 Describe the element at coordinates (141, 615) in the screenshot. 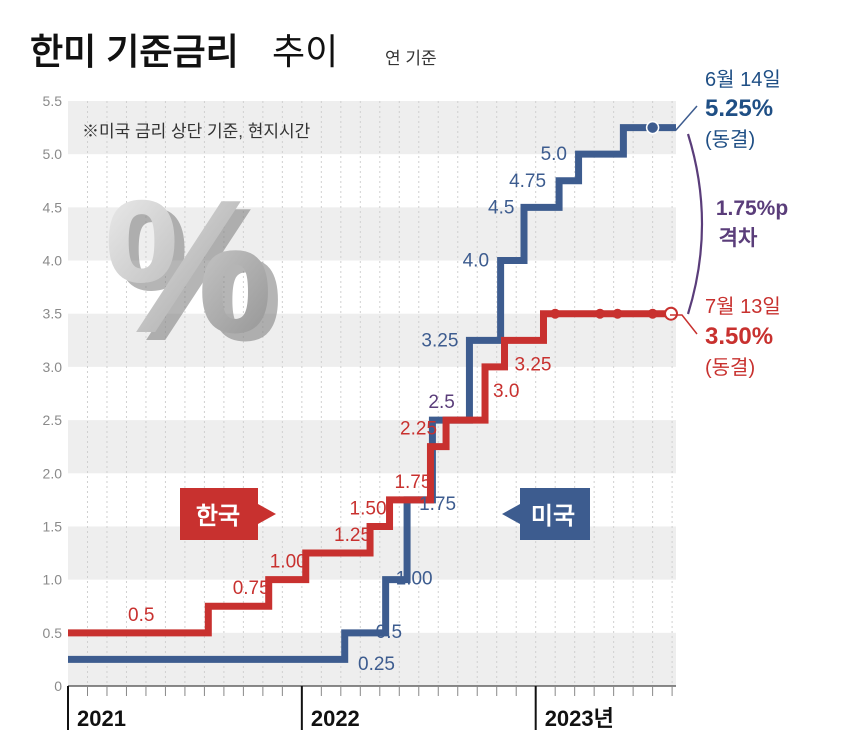

I see `korea-value-label: 0.5` at that location.